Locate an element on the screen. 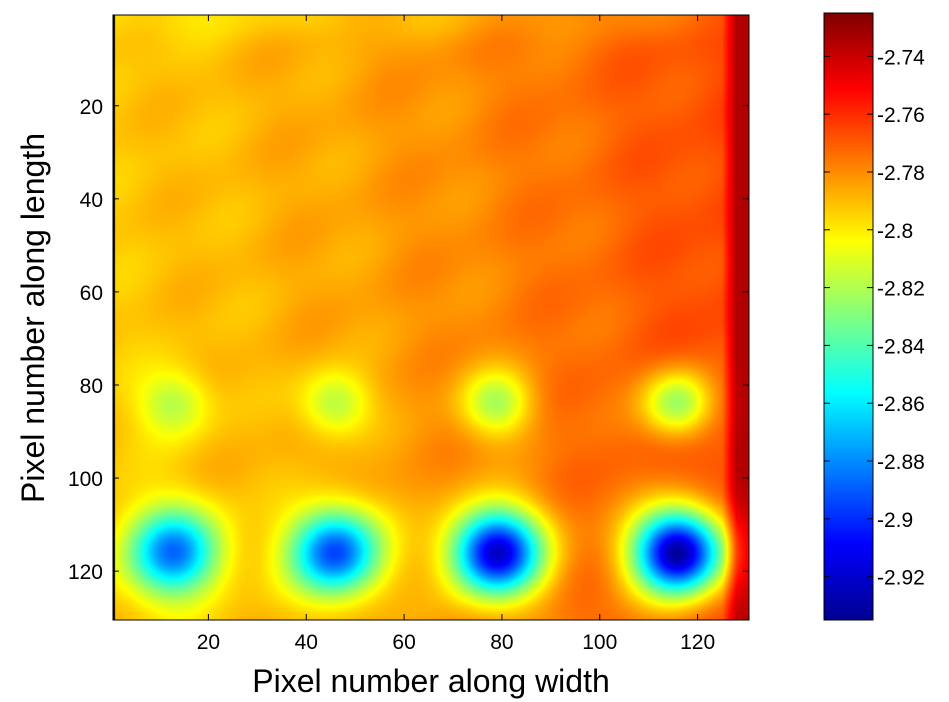 The width and height of the screenshot is (949, 702). colorbar-tick-label: -2.76 is located at coordinates (901, 115).